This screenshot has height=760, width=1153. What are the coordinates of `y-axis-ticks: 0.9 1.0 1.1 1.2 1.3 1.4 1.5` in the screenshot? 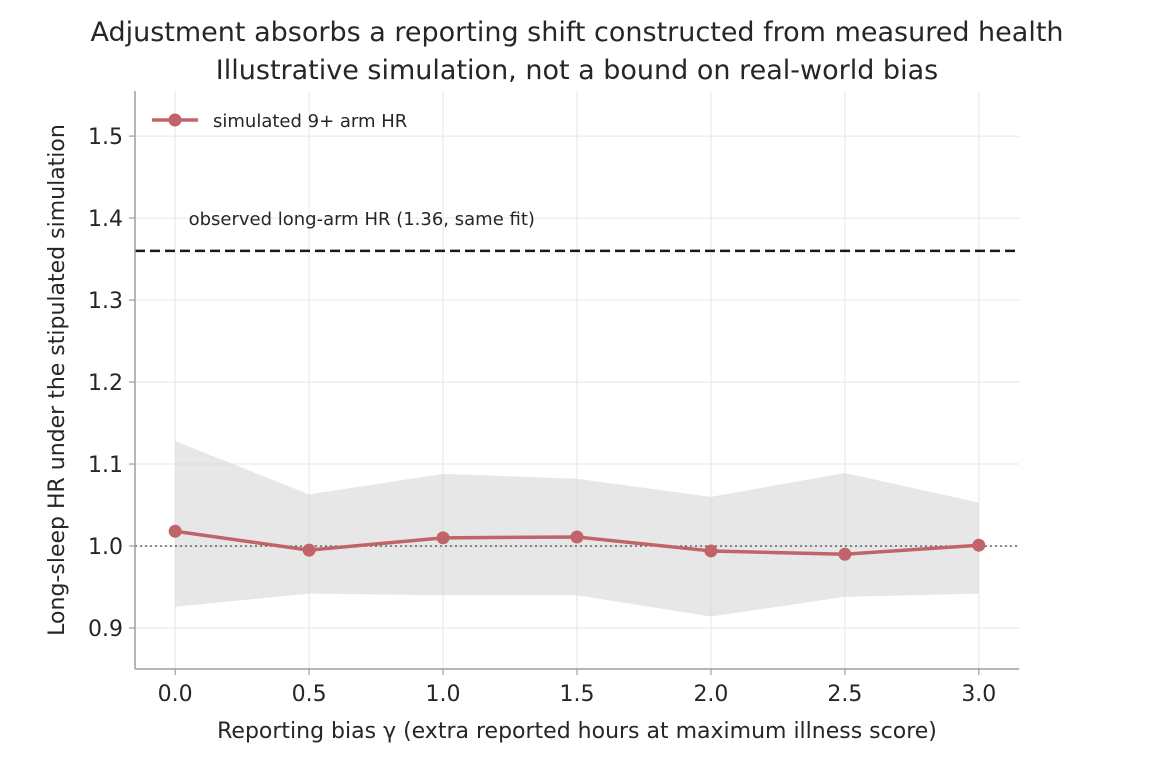 It's located at (111, 383).